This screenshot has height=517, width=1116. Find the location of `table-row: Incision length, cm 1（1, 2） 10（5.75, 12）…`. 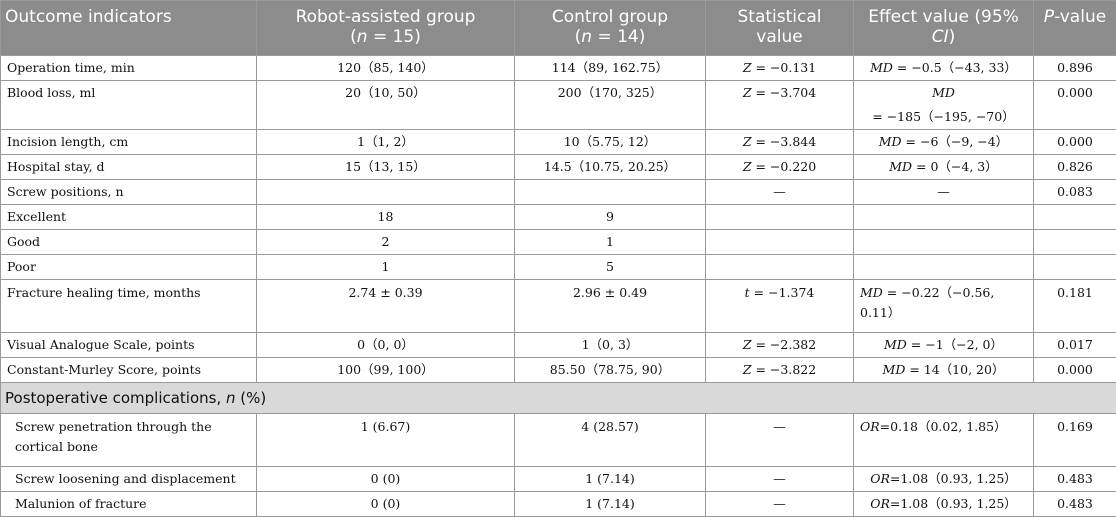

table-row: Incision length, cm 1（1, 2） 10（5.75, 12）… is located at coordinates (558, 142).